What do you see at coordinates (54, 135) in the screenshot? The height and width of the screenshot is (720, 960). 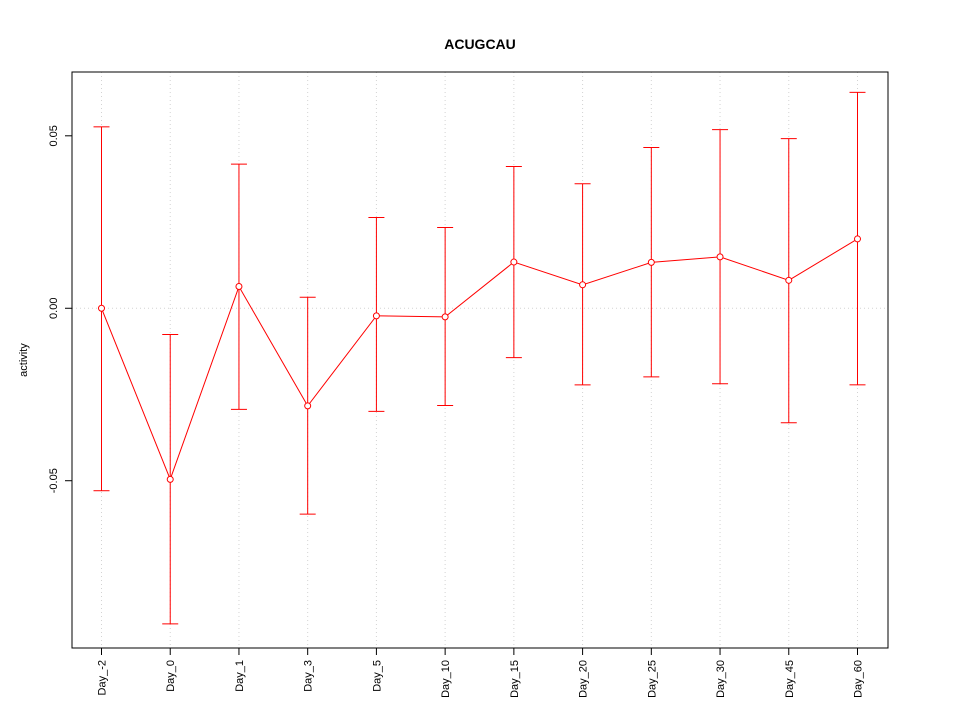 I see `y-tick-label: 0.05` at bounding box center [54, 135].